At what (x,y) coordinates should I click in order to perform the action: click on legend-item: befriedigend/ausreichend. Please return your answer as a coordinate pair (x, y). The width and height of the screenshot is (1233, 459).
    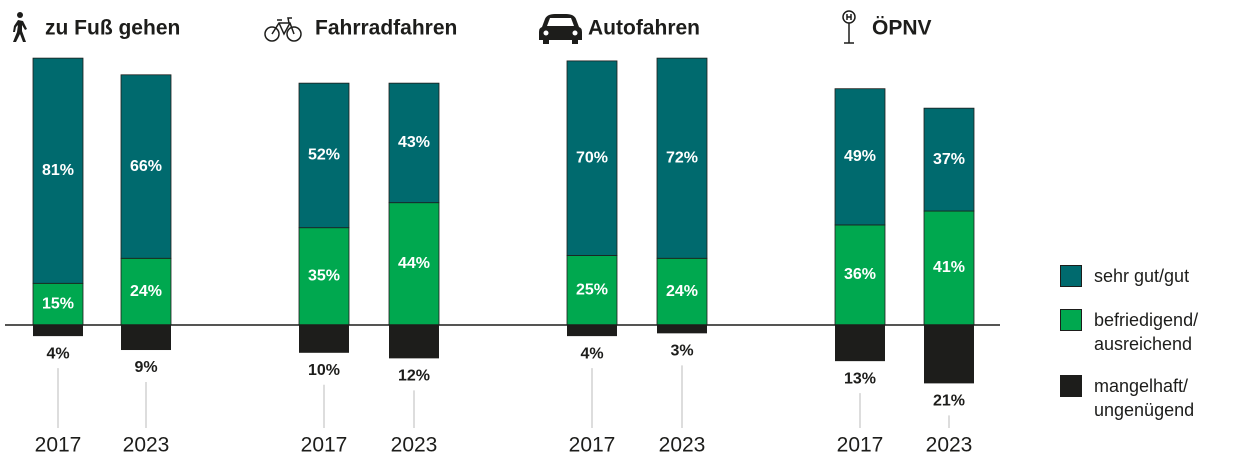
    Looking at the image, I should click on (1146, 332).